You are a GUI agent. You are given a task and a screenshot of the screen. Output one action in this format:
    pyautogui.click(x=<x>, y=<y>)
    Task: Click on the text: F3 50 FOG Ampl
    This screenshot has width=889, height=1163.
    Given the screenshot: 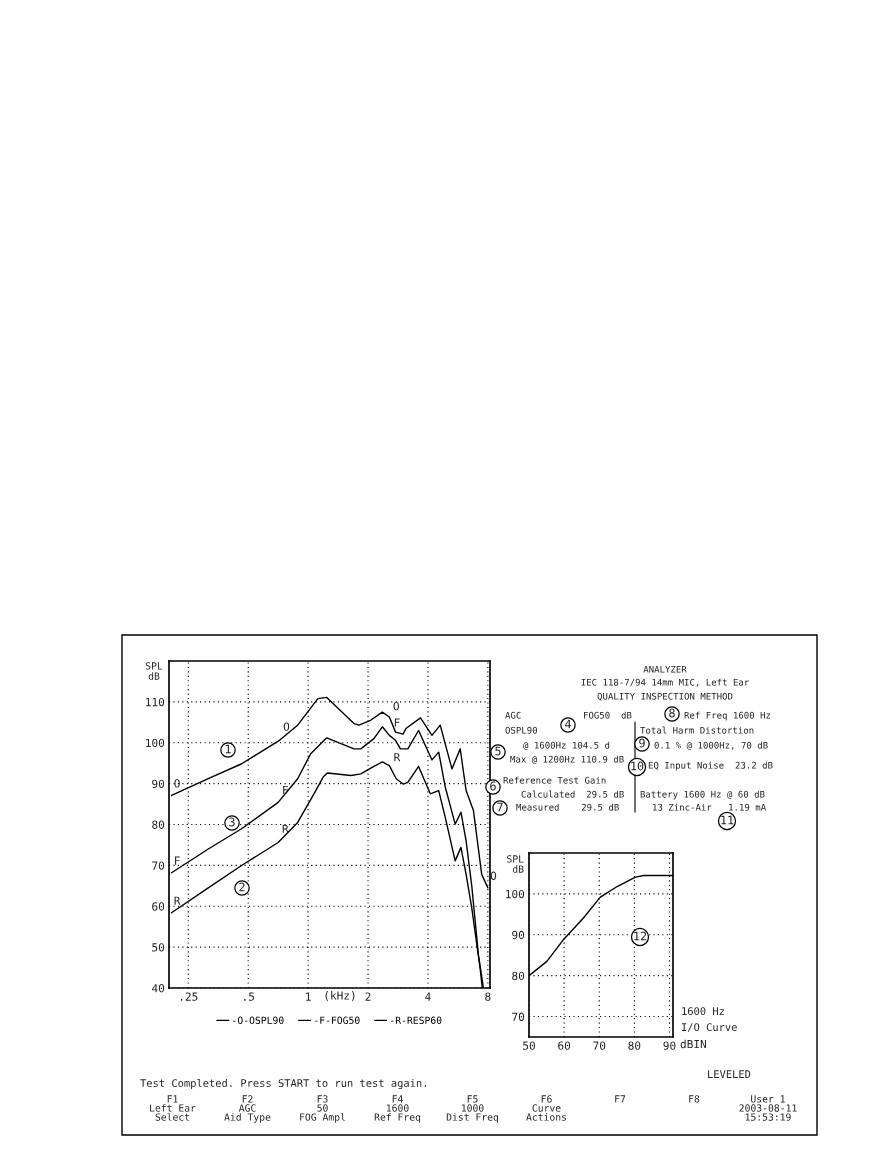 What is the action you would take?
    pyautogui.click(x=322, y=1109)
    